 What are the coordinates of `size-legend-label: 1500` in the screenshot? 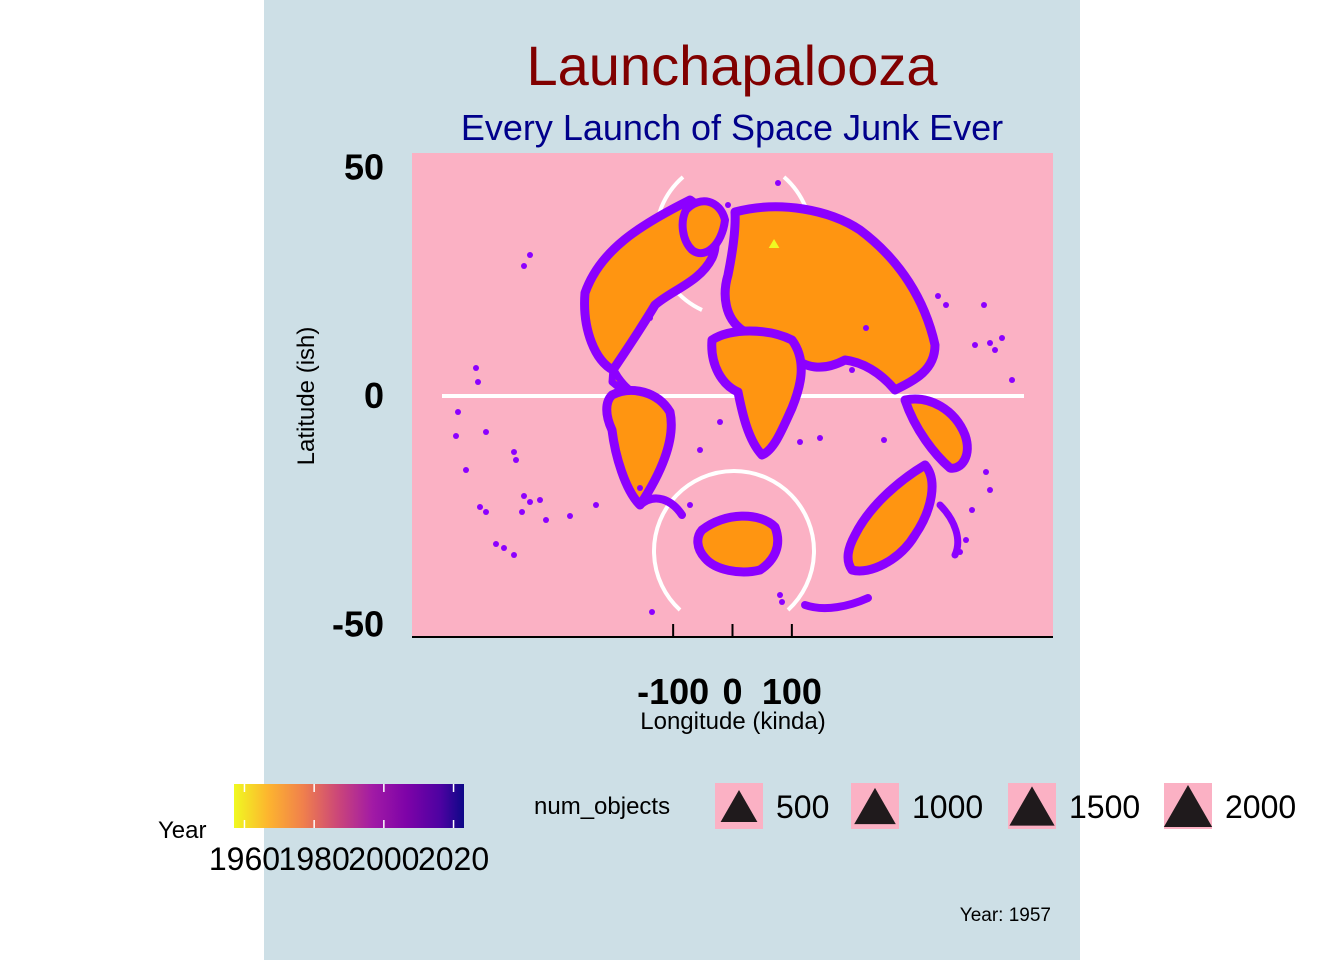 It's located at (1104, 807).